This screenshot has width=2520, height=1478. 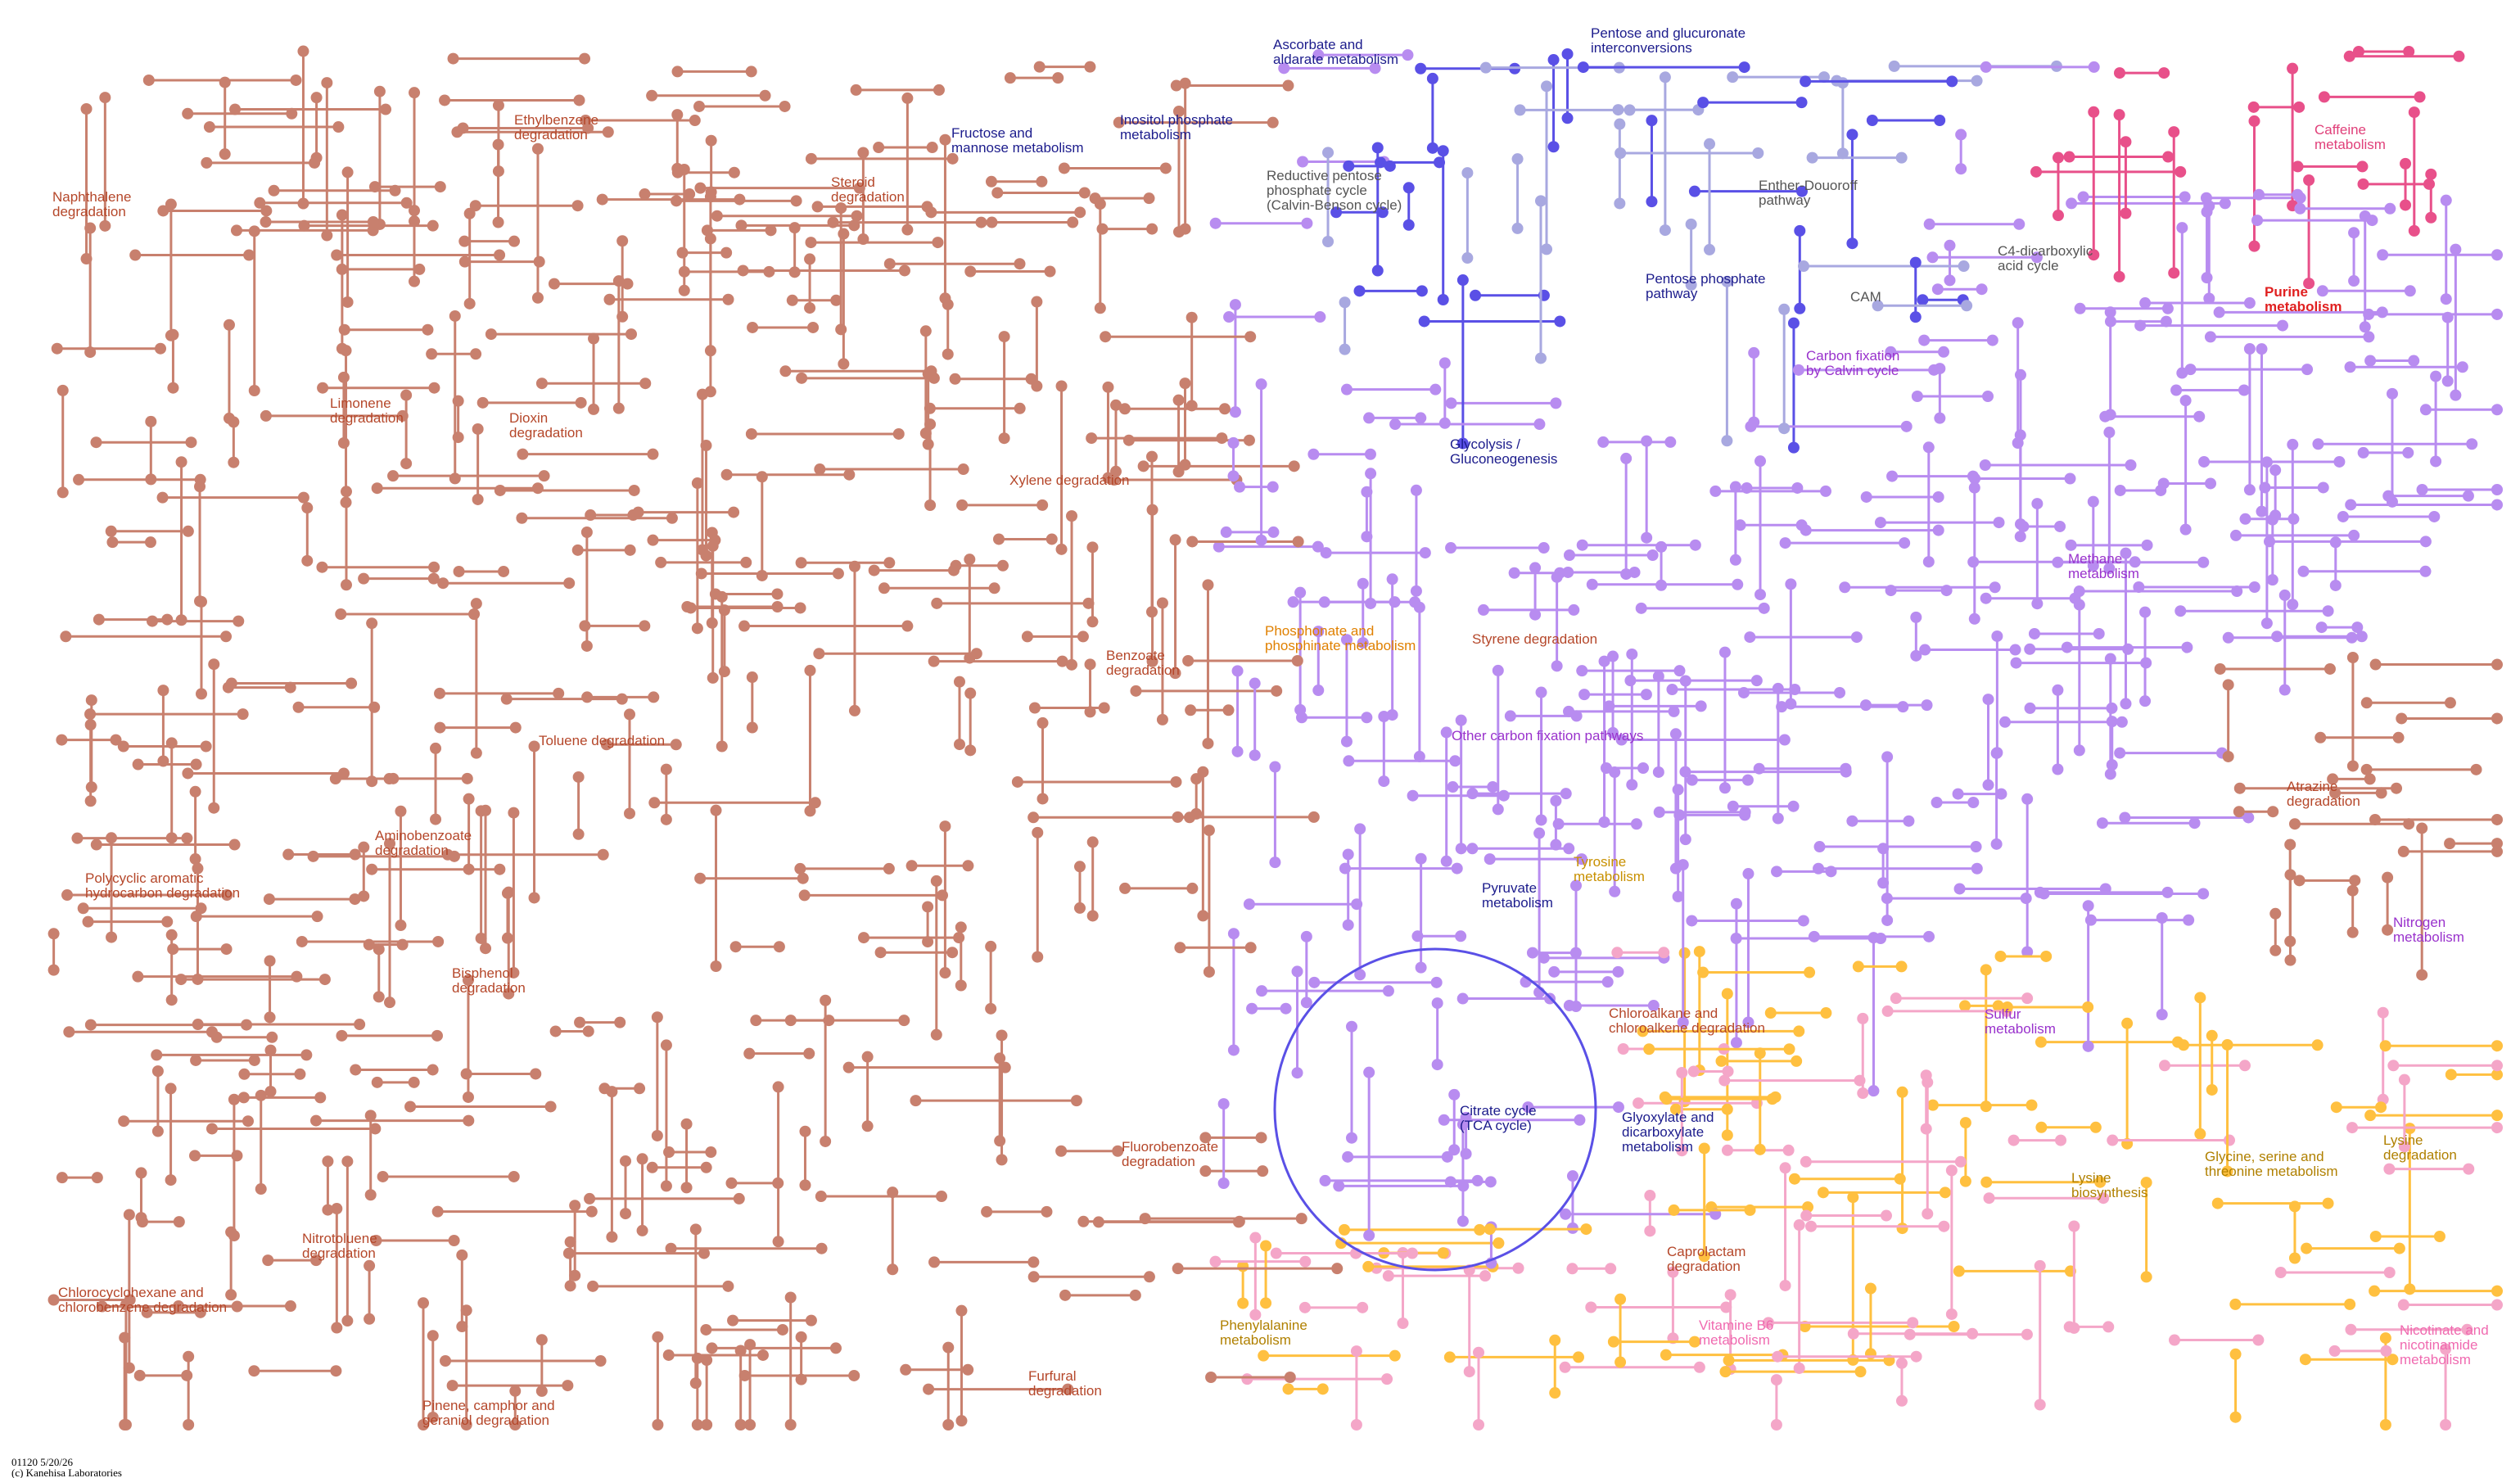 I want to click on pathway-label: Nicotinate and, so click(x=2444, y=1330).